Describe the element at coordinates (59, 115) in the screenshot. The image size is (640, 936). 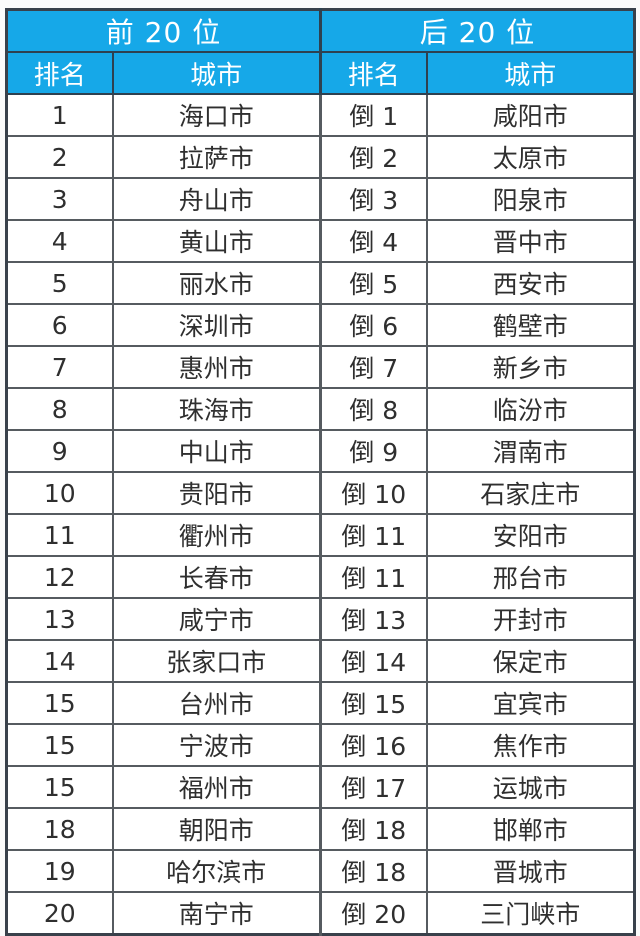
I see `left-rank-cell: 1` at that location.